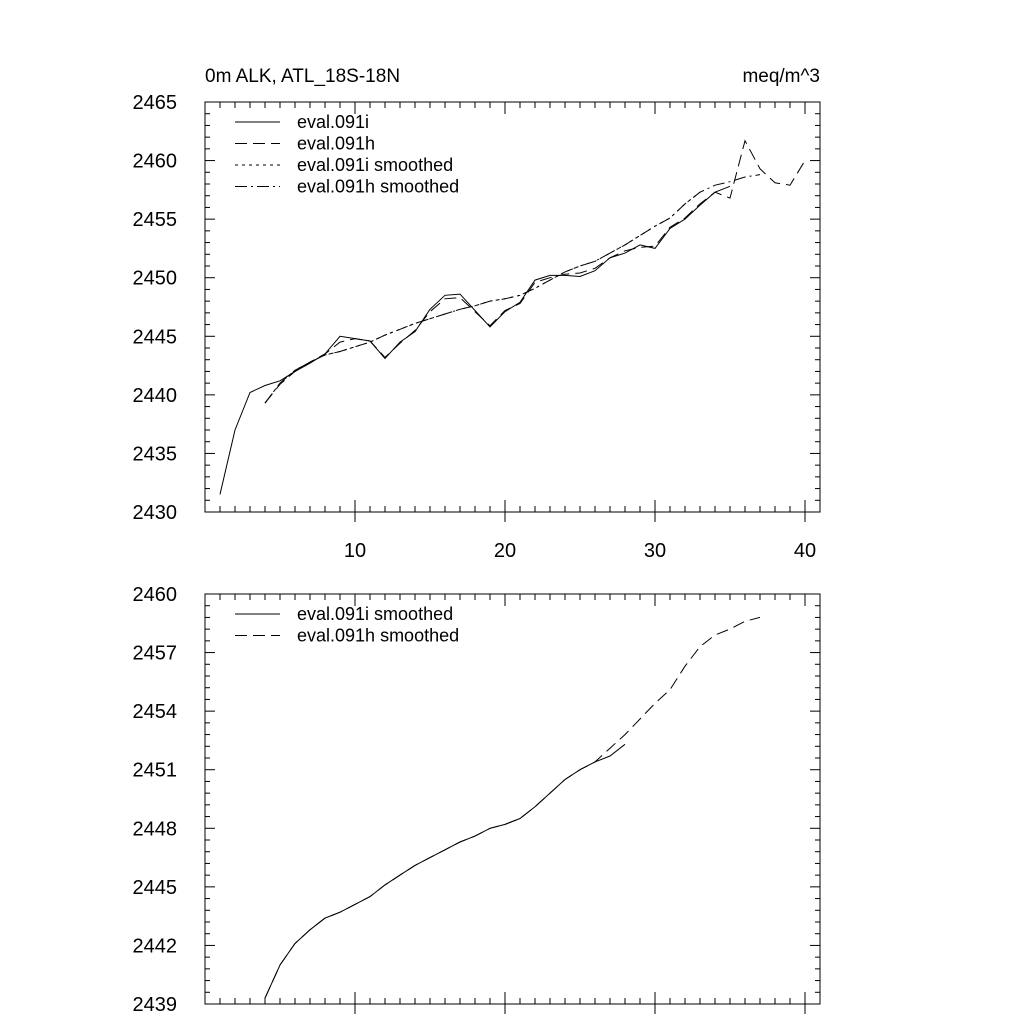  Describe the element at coordinates (155, 1005) in the screenshot. I see `y-tick-label: 2439` at that location.